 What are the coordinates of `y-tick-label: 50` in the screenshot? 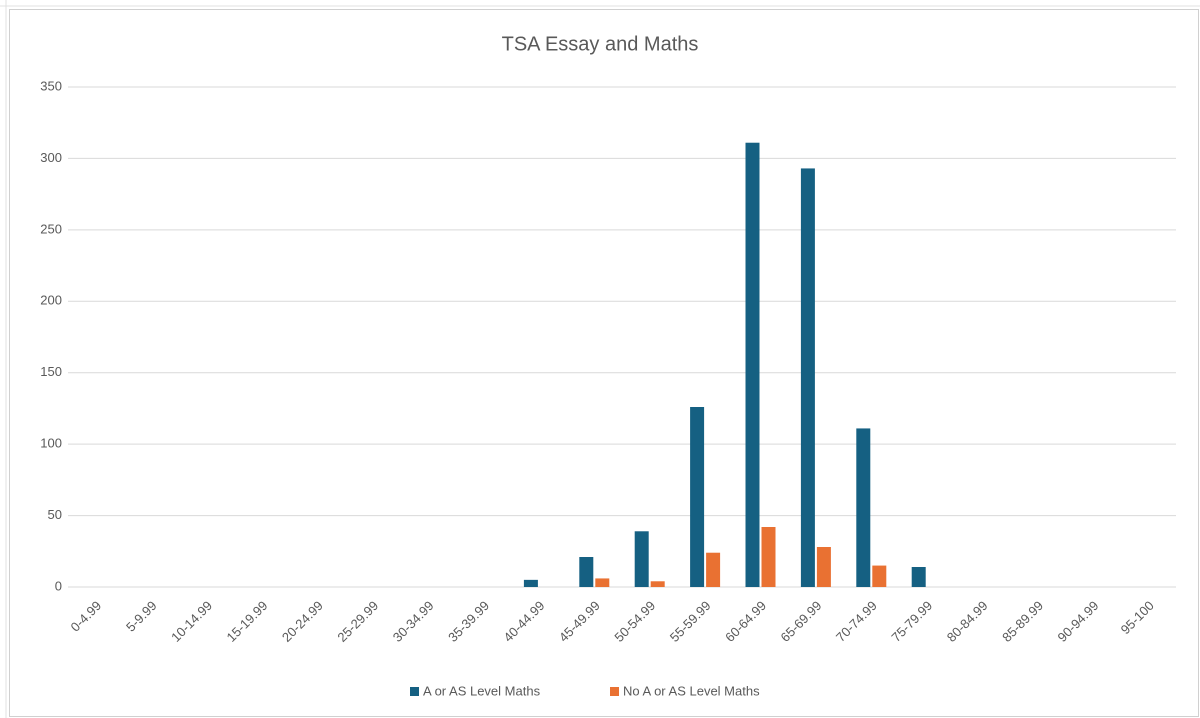 It's located at (55, 514).